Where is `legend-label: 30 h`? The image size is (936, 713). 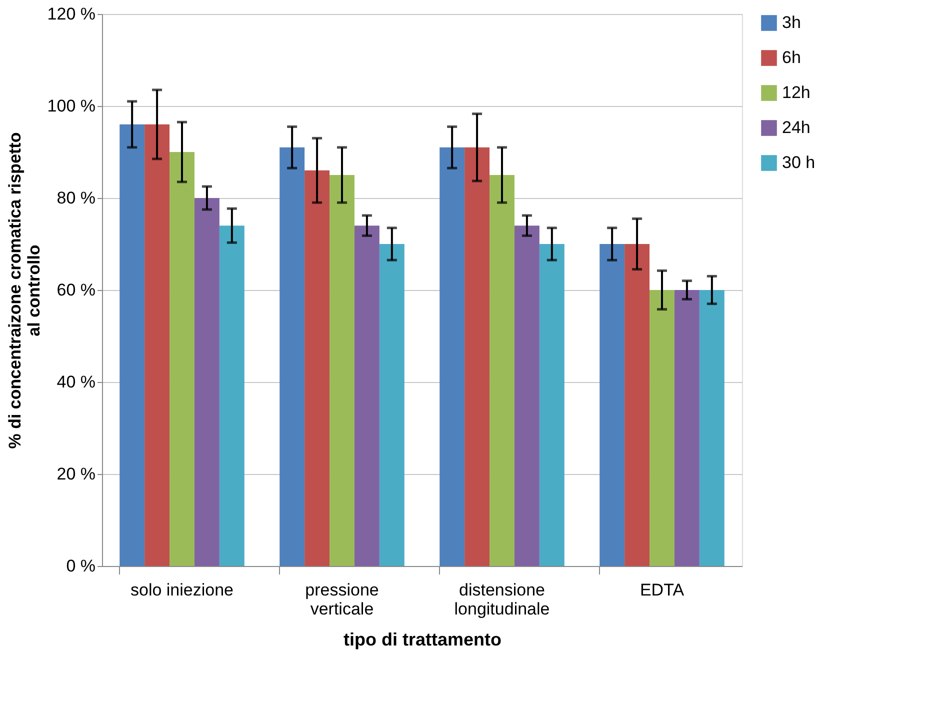
legend-label: 30 h is located at coordinates (799, 162).